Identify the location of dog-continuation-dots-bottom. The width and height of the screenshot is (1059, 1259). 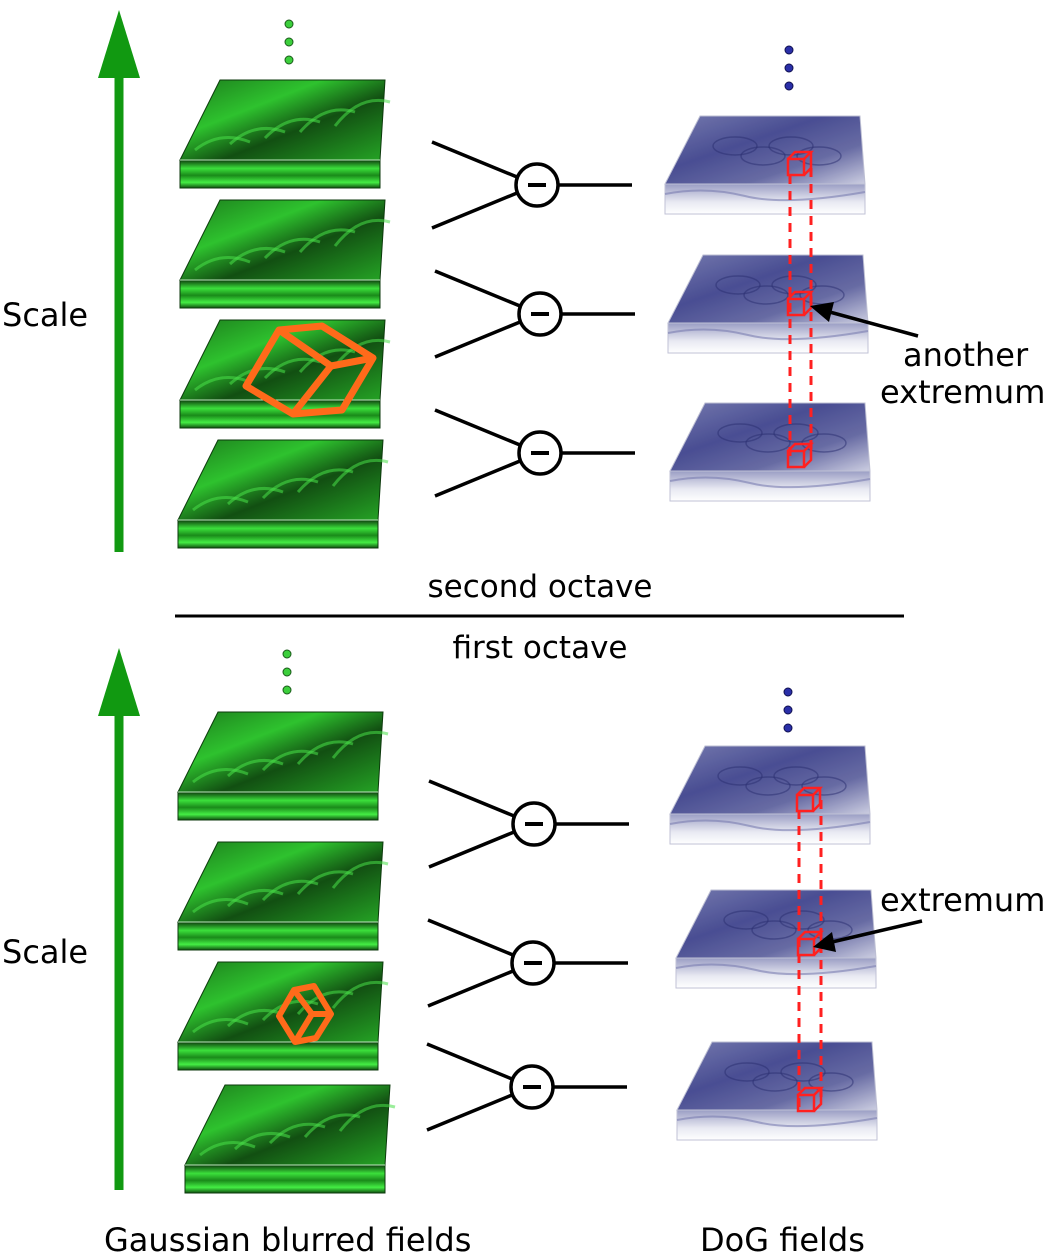
(788, 710).